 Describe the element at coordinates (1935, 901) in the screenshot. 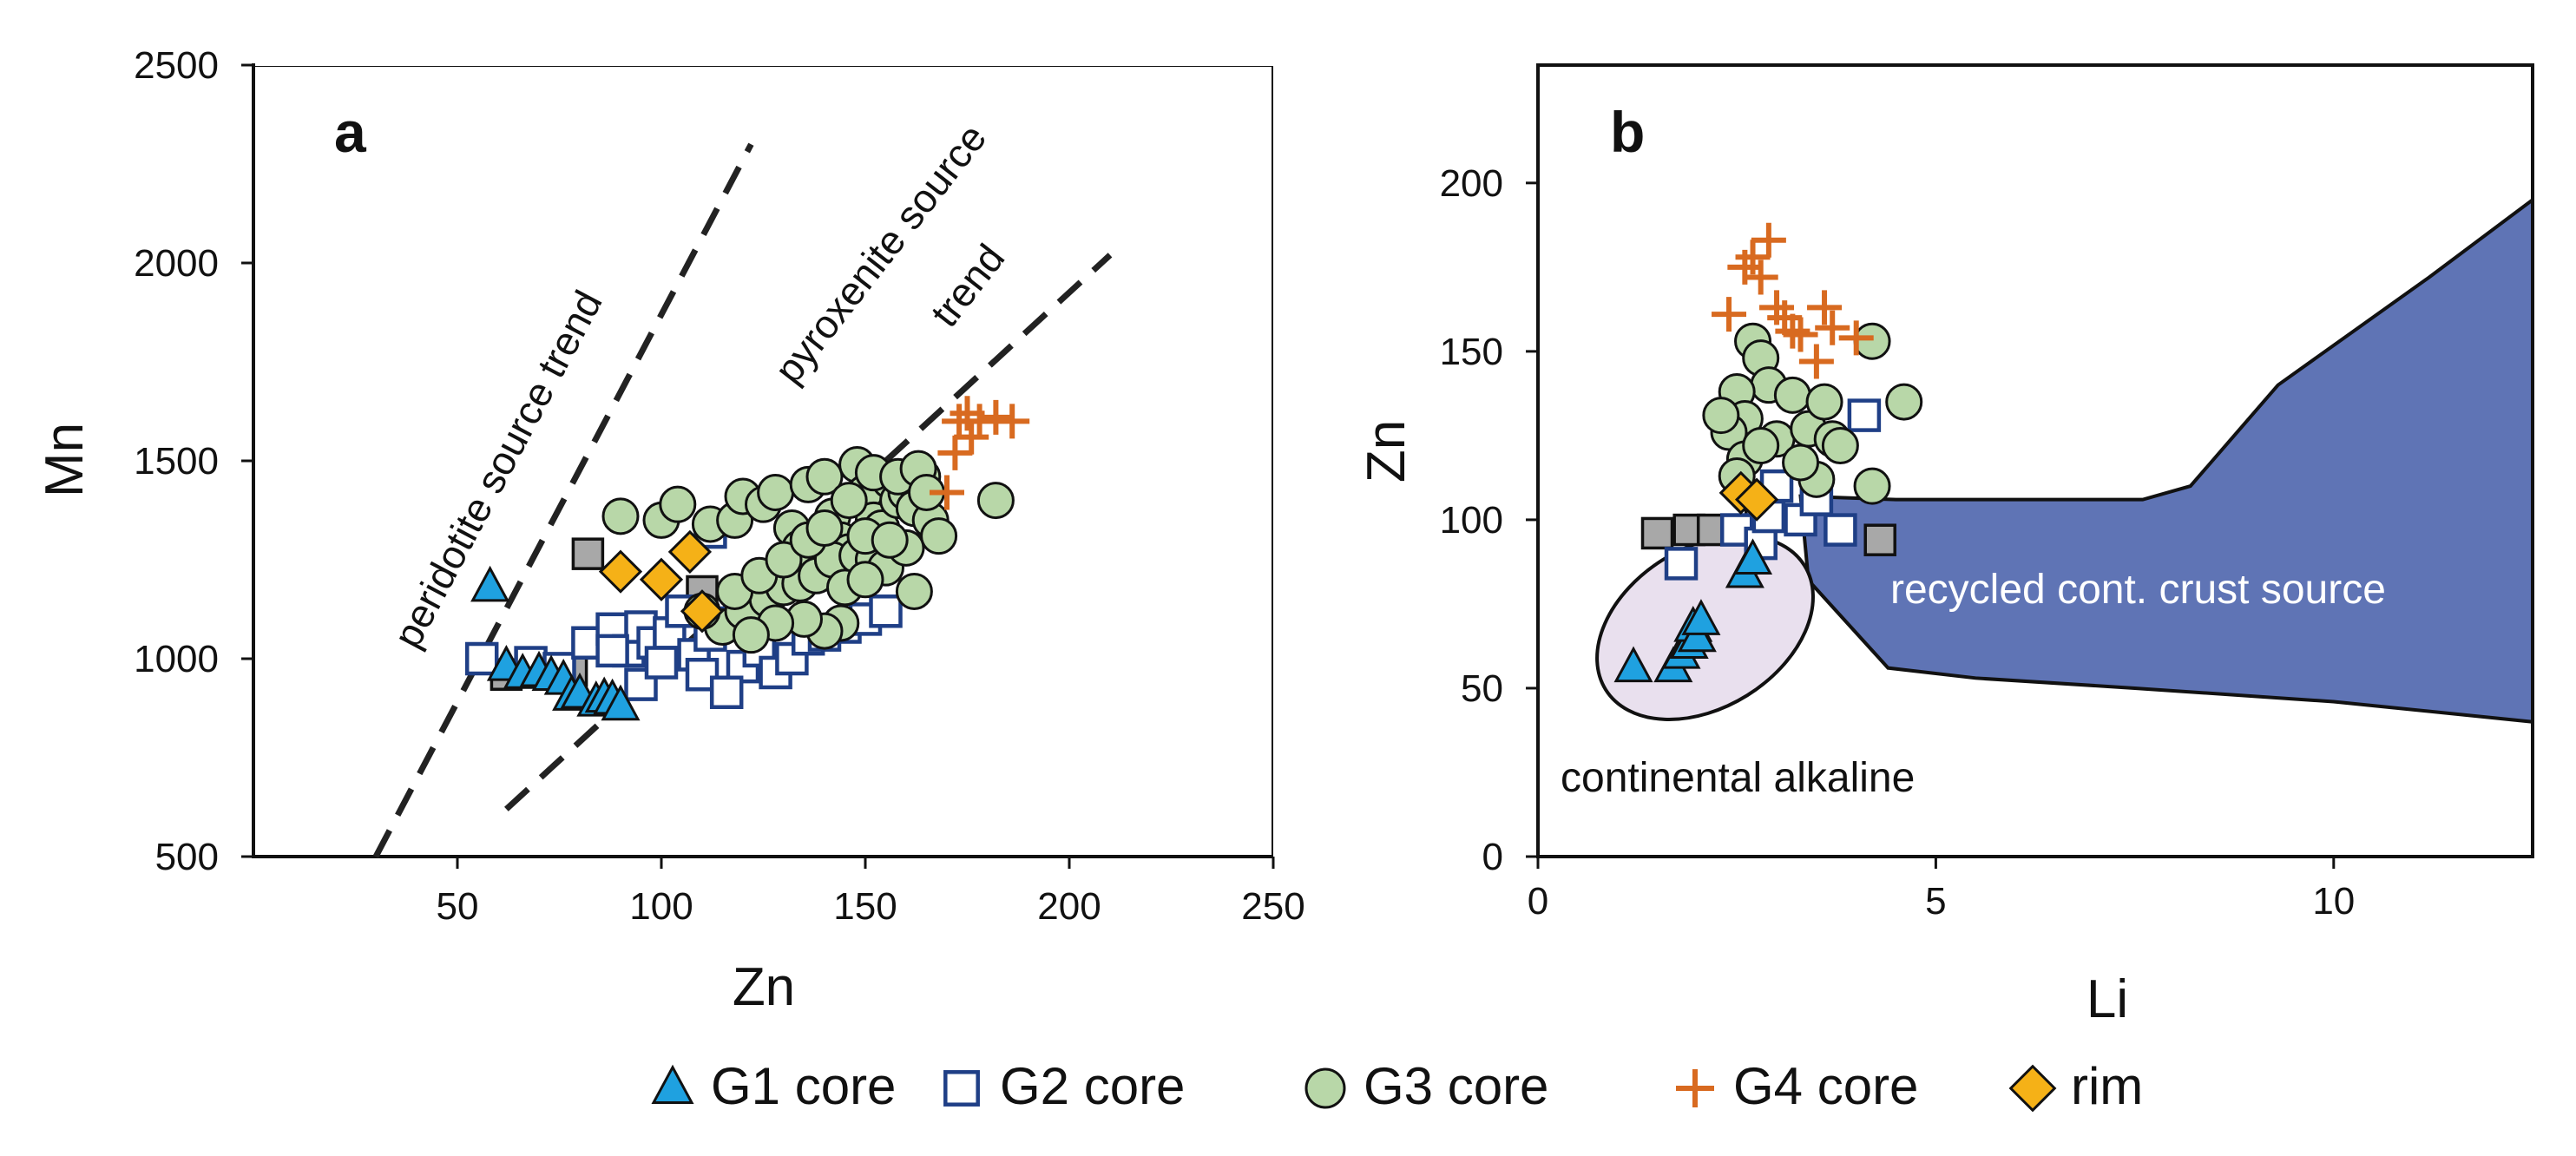

I see `panel-b-x-tick-label: 5` at that location.